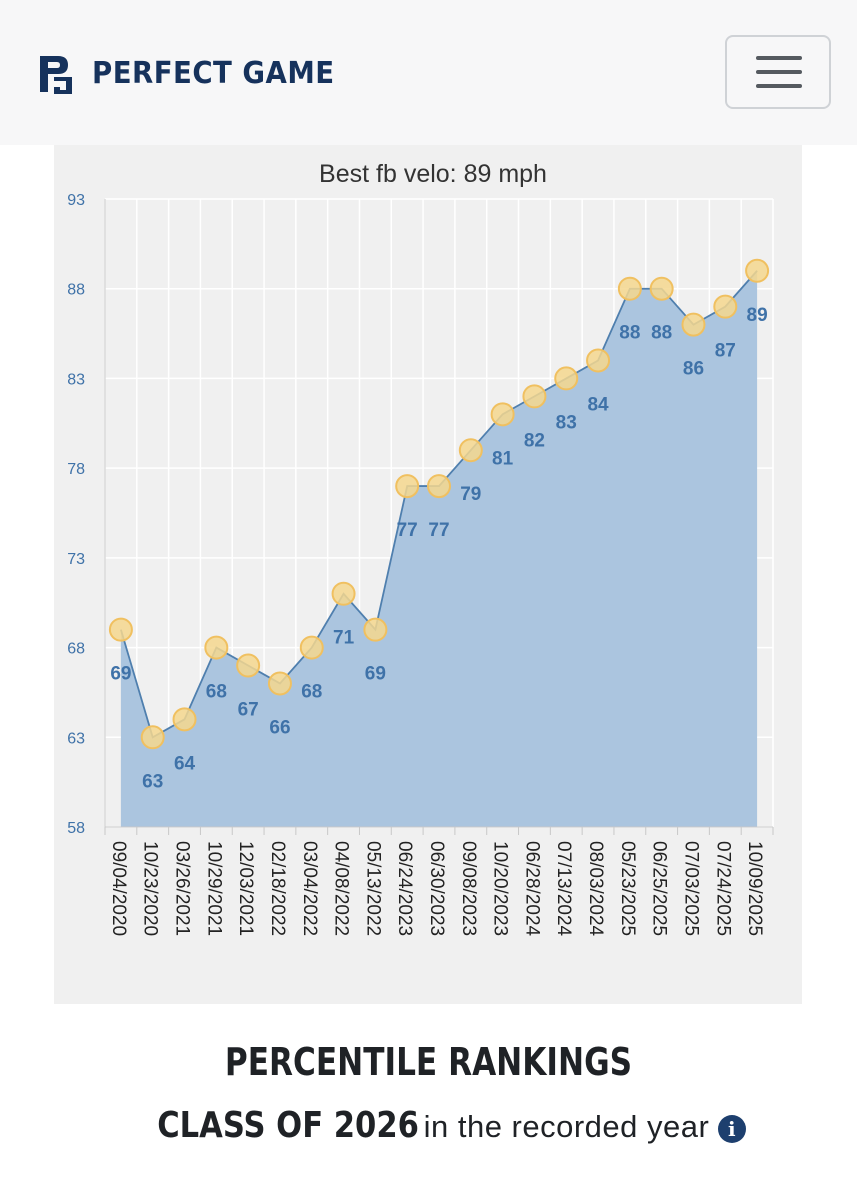  I want to click on y-tick-label: 83, so click(76, 379).